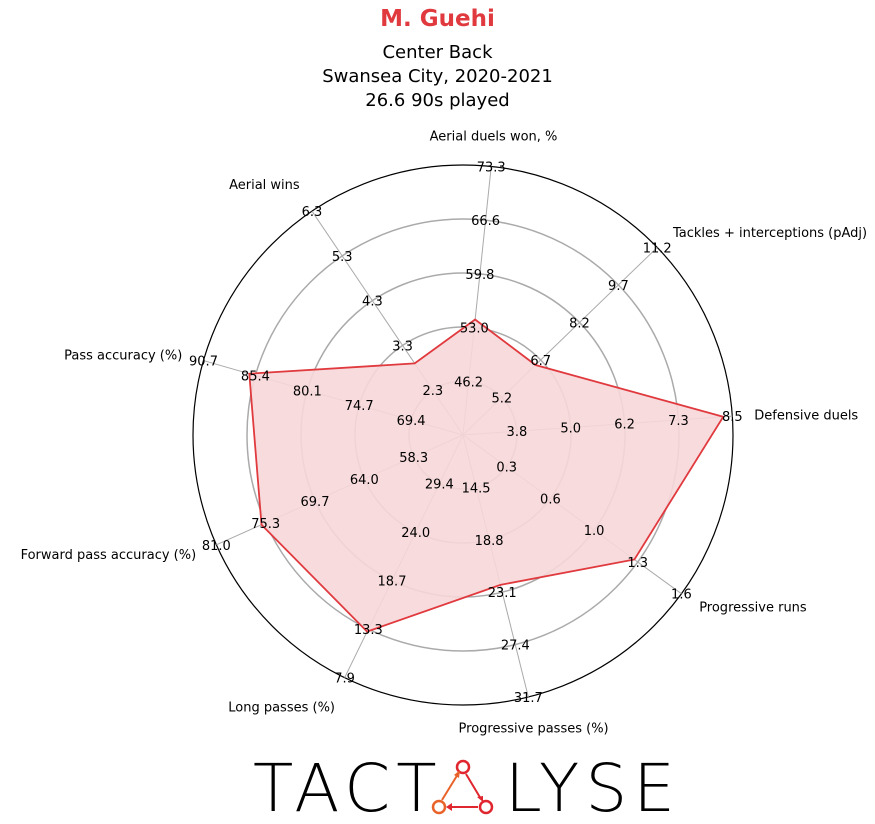 The height and width of the screenshot is (824, 875). I want to click on tick-label: 0.3, so click(506, 468).